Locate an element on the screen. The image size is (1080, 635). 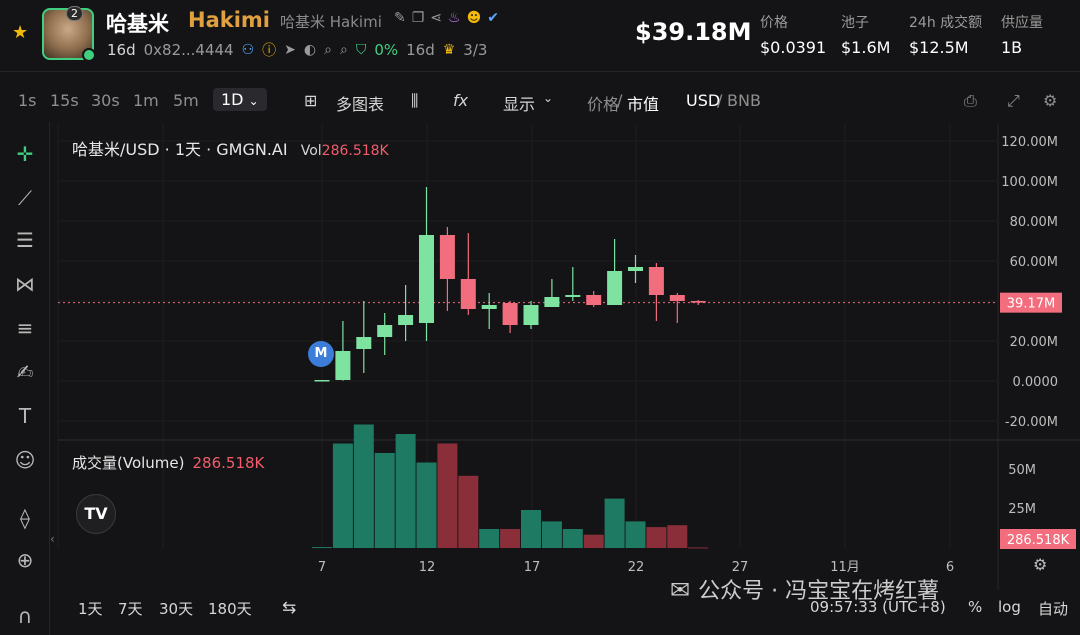
wechat-icon: ✉ is located at coordinates (680, 590).